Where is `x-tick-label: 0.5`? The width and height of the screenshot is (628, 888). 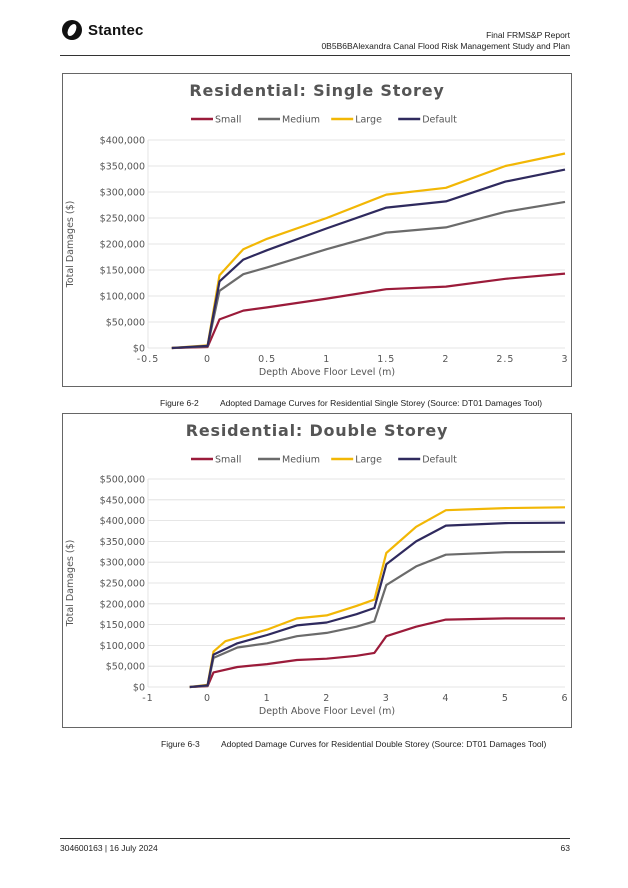 x-tick-label: 0.5 is located at coordinates (267, 359).